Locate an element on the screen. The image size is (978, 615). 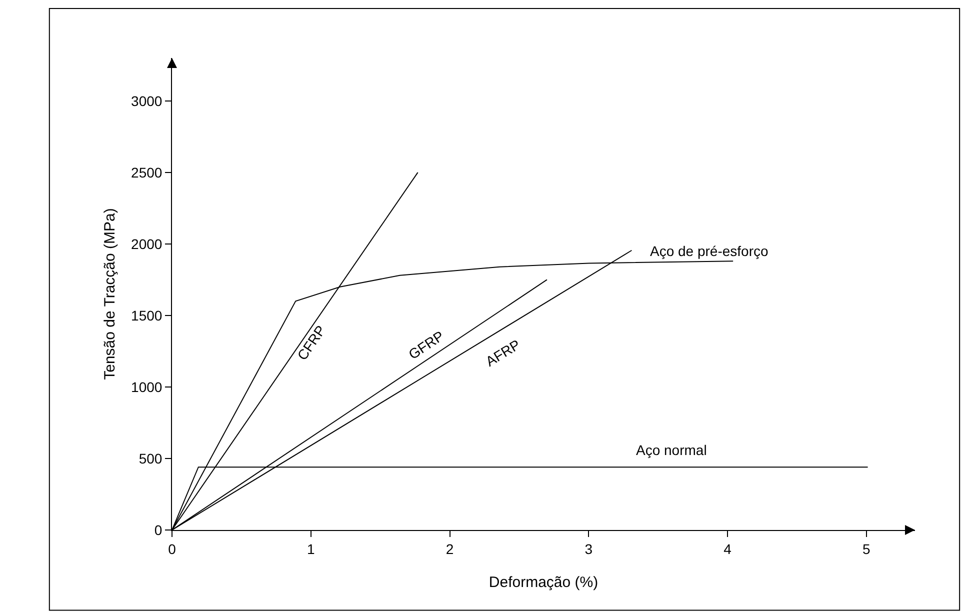
y-tick-label: 2500 is located at coordinates (146, 172).